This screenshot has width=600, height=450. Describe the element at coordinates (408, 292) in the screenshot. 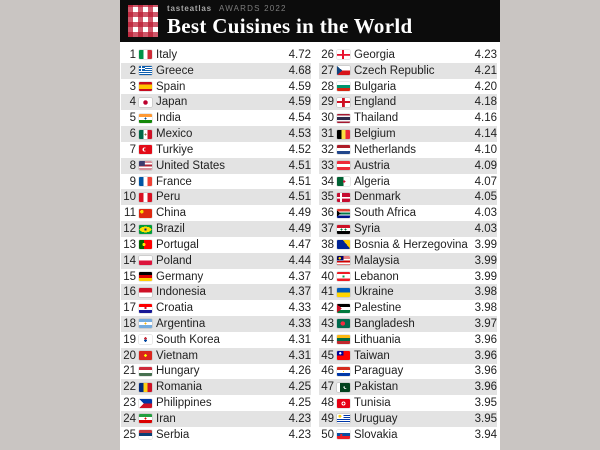

I see `ranking-row: 41 Ukraine 3.98` at that location.